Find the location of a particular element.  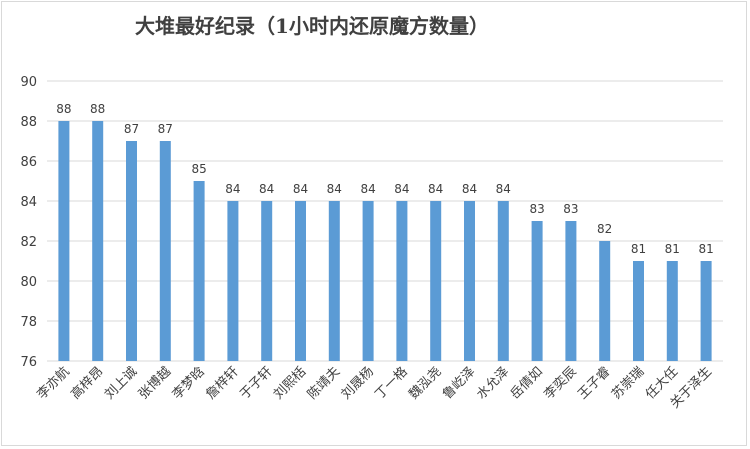

y-tick-label: 84 is located at coordinates (28, 202).